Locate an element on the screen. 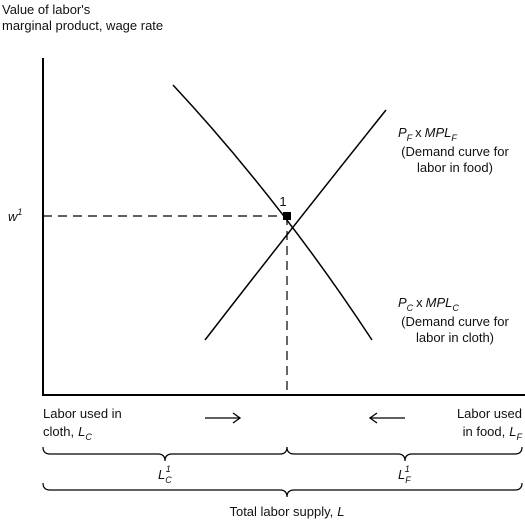 The width and height of the screenshot is (525, 523). food-labor-label: LF1 is located at coordinates (404, 474).